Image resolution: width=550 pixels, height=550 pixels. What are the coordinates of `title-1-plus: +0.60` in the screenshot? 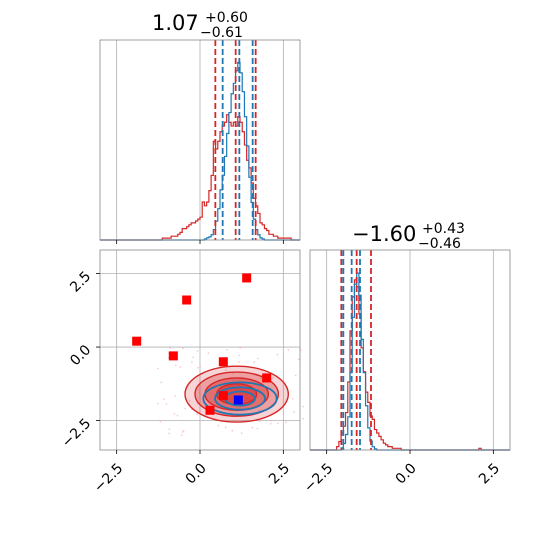 It's located at (226, 18).